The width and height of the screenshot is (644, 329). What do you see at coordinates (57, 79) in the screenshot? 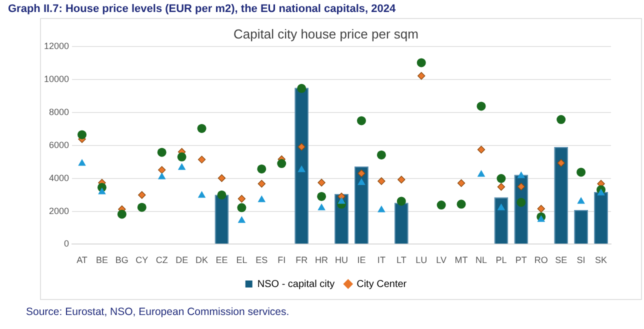
I see `y-tick-label: 10000` at bounding box center [57, 79].